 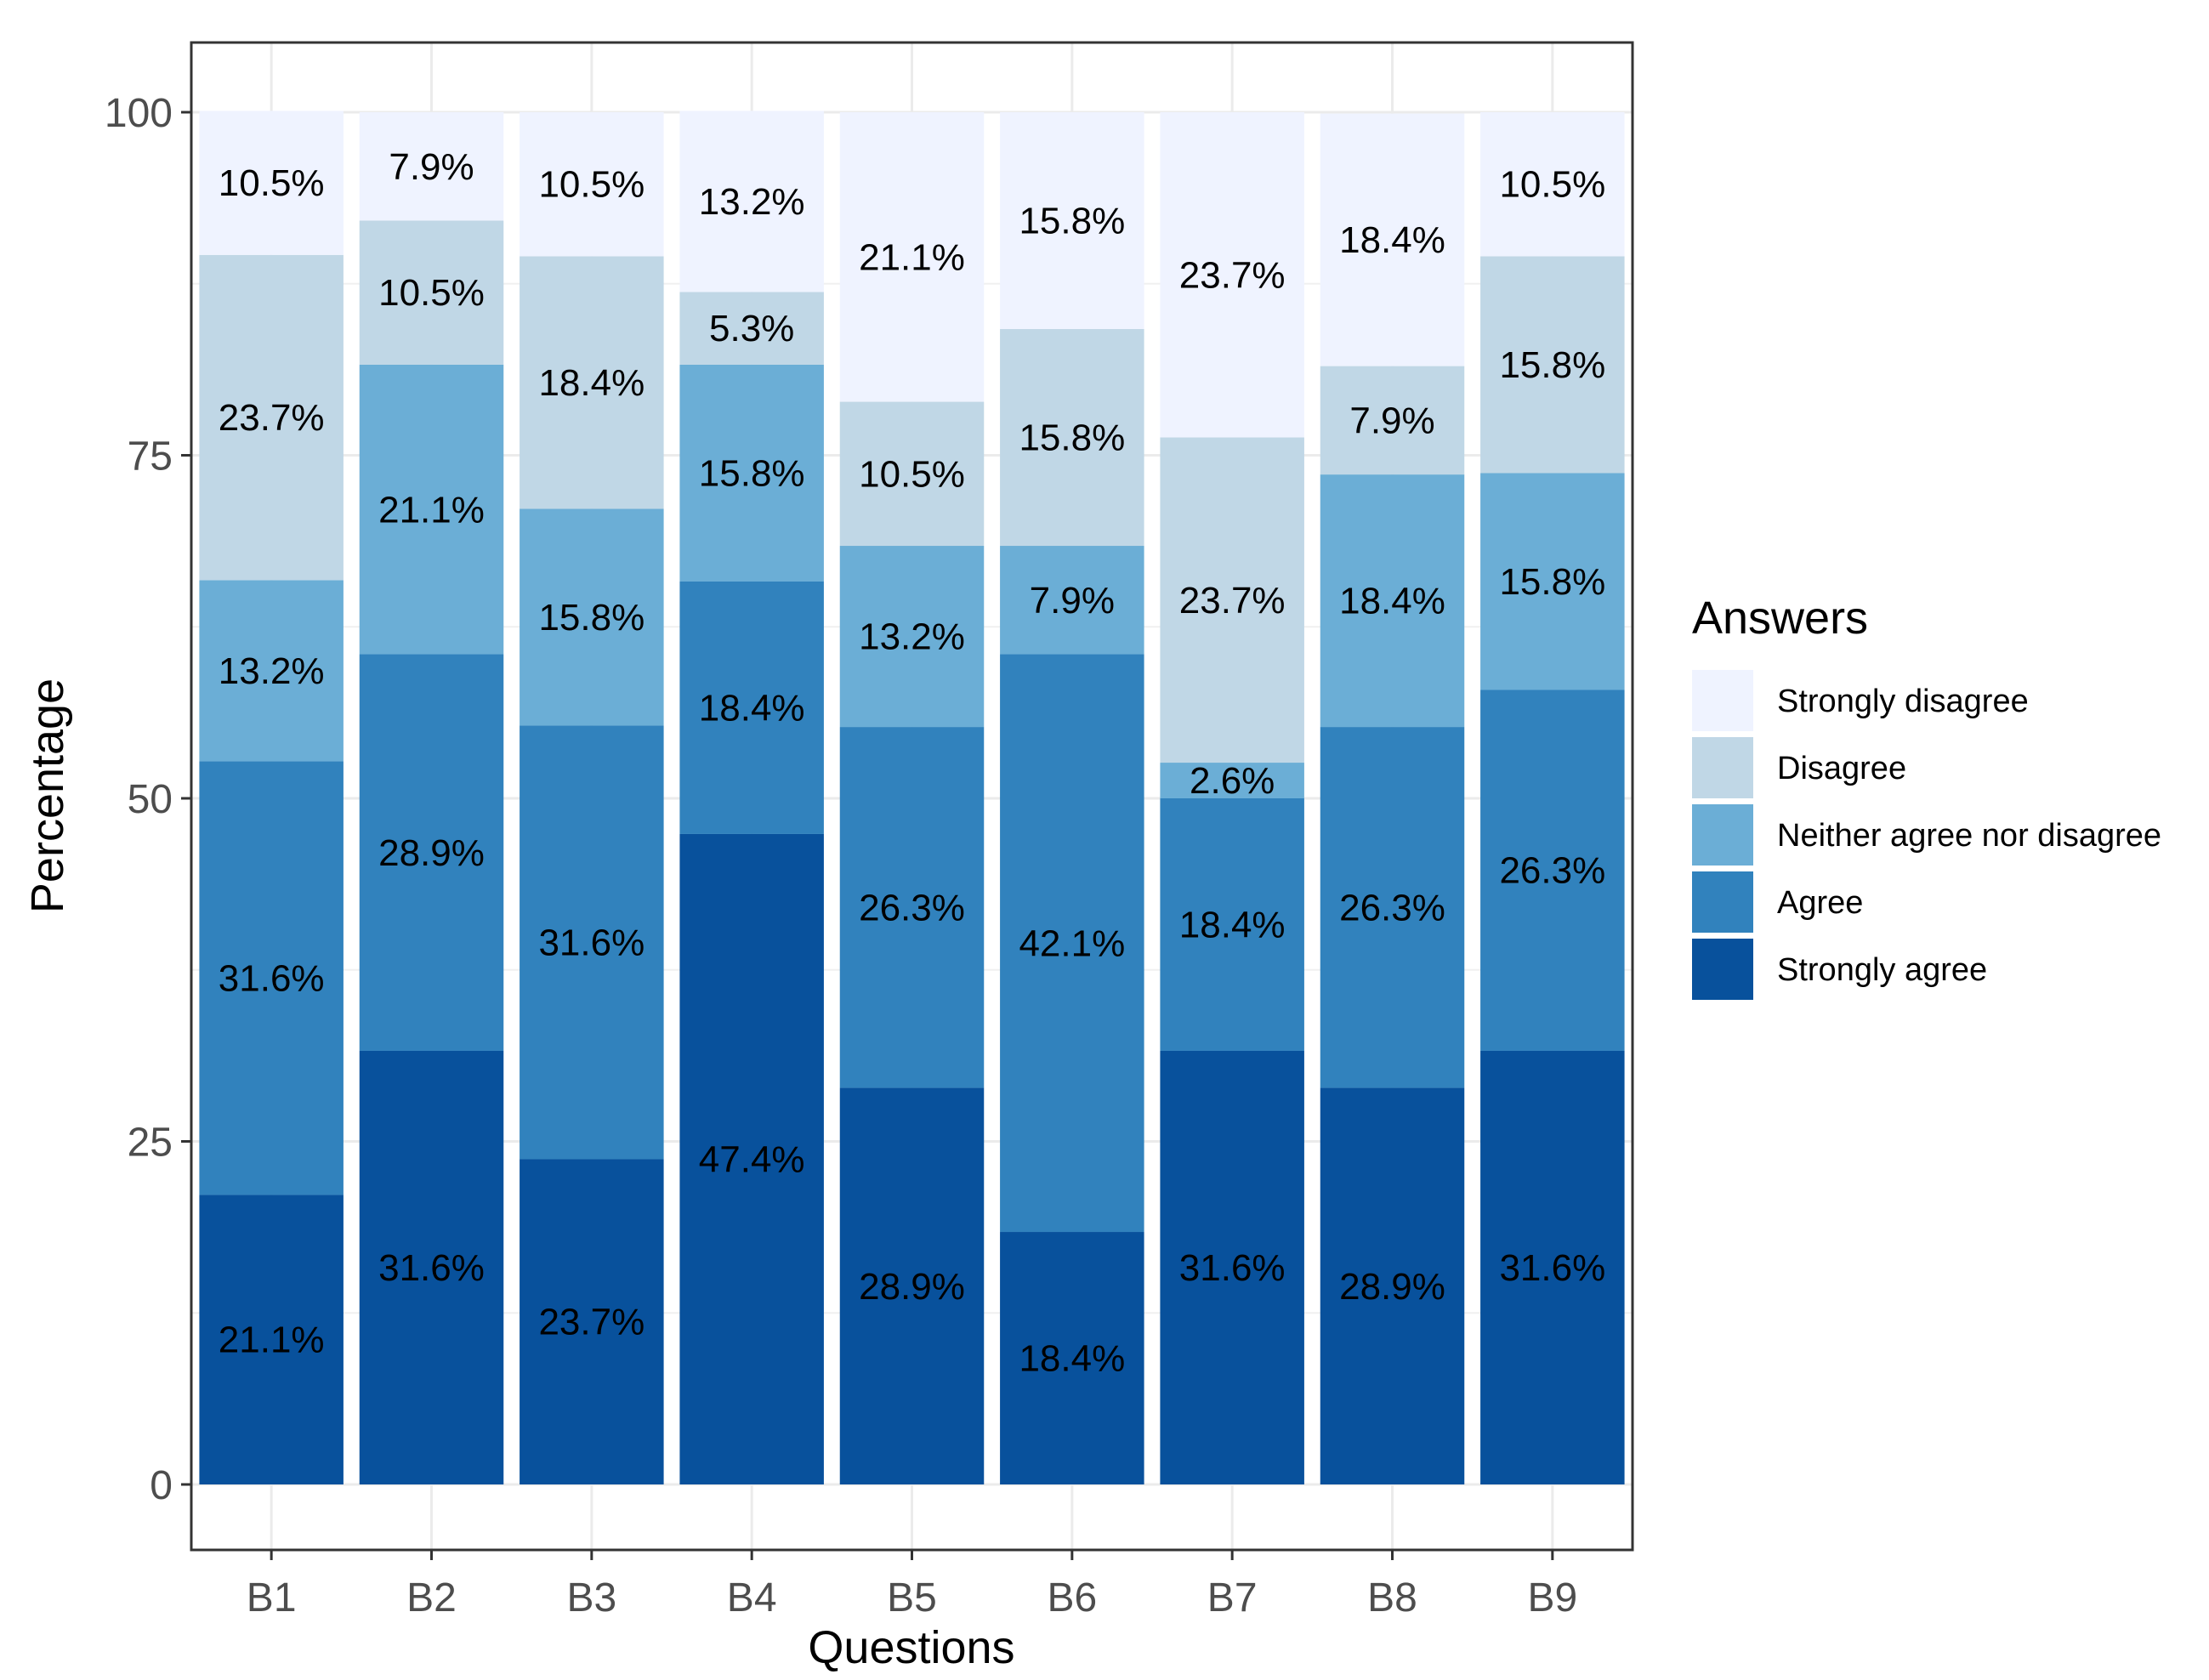 I want to click on y-tick-label: 25, so click(x=150, y=1144).